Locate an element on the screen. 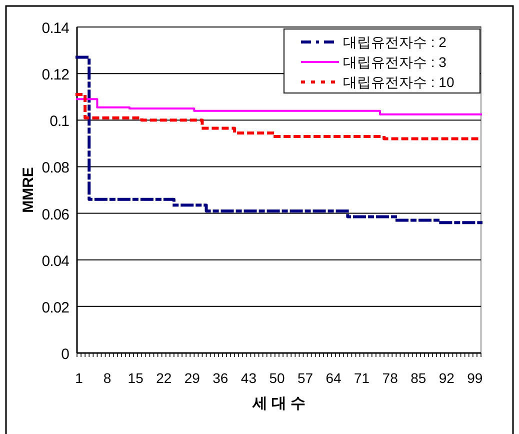 Image resolution: width=519 pixels, height=434 pixels. y-tick-label: 0.12 is located at coordinates (56, 75).